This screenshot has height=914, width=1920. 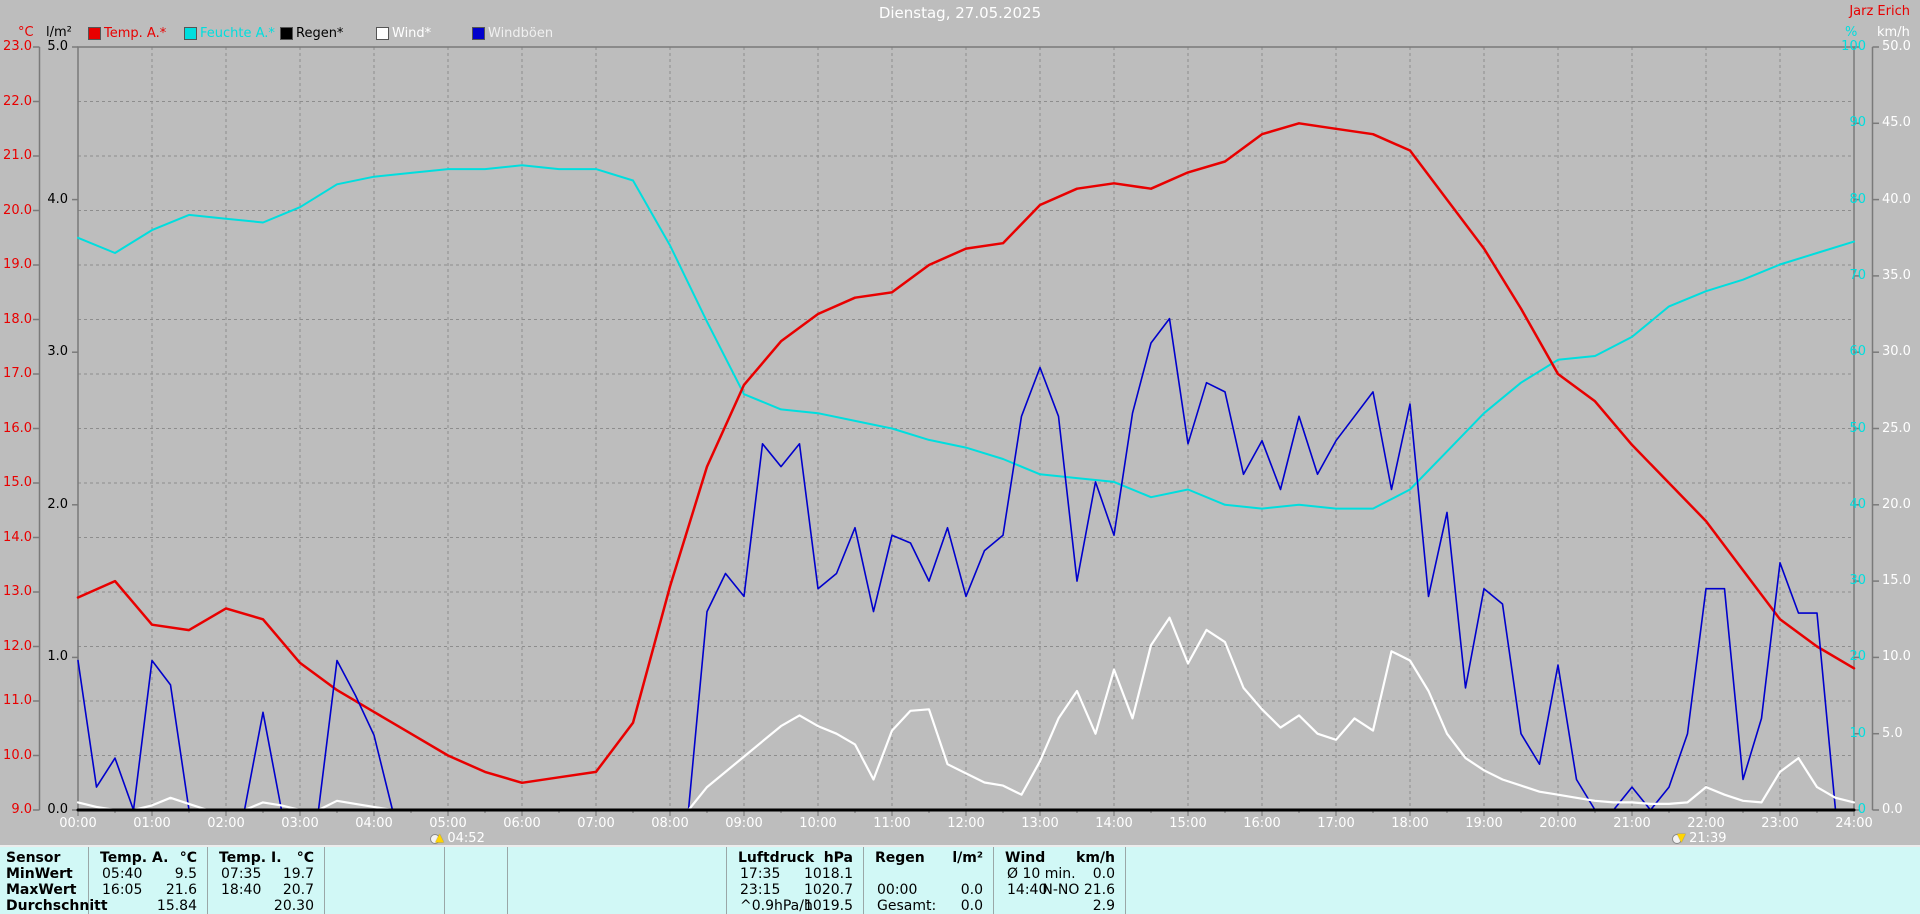 I want to click on table-cell-value: 2.9, so click(x=1103, y=906).